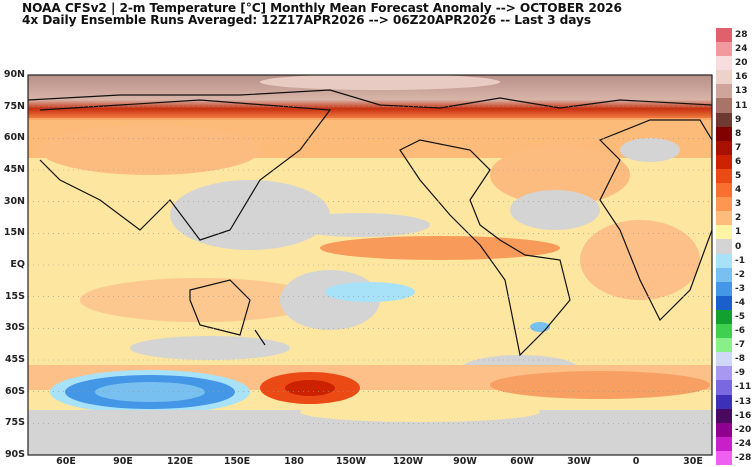 Image resolution: width=756 pixels, height=467 pixels. What do you see at coordinates (740, 302) in the screenshot?
I see `colorbar-label: -4` at bounding box center [740, 302].